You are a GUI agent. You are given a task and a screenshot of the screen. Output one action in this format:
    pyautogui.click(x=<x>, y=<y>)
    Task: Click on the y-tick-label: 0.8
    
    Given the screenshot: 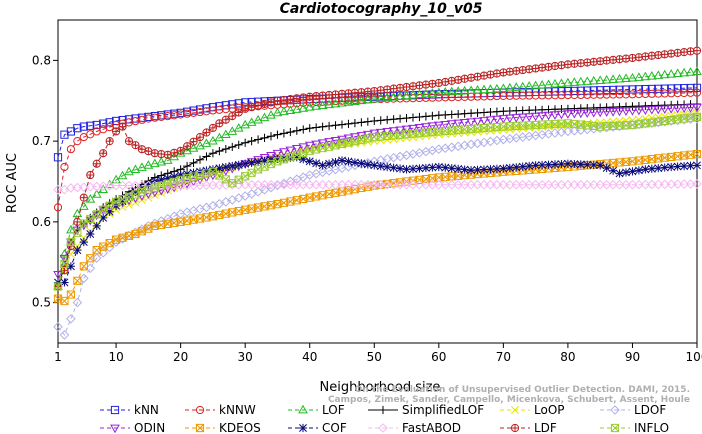 What is the action you would take?
    pyautogui.click(x=41, y=60)
    